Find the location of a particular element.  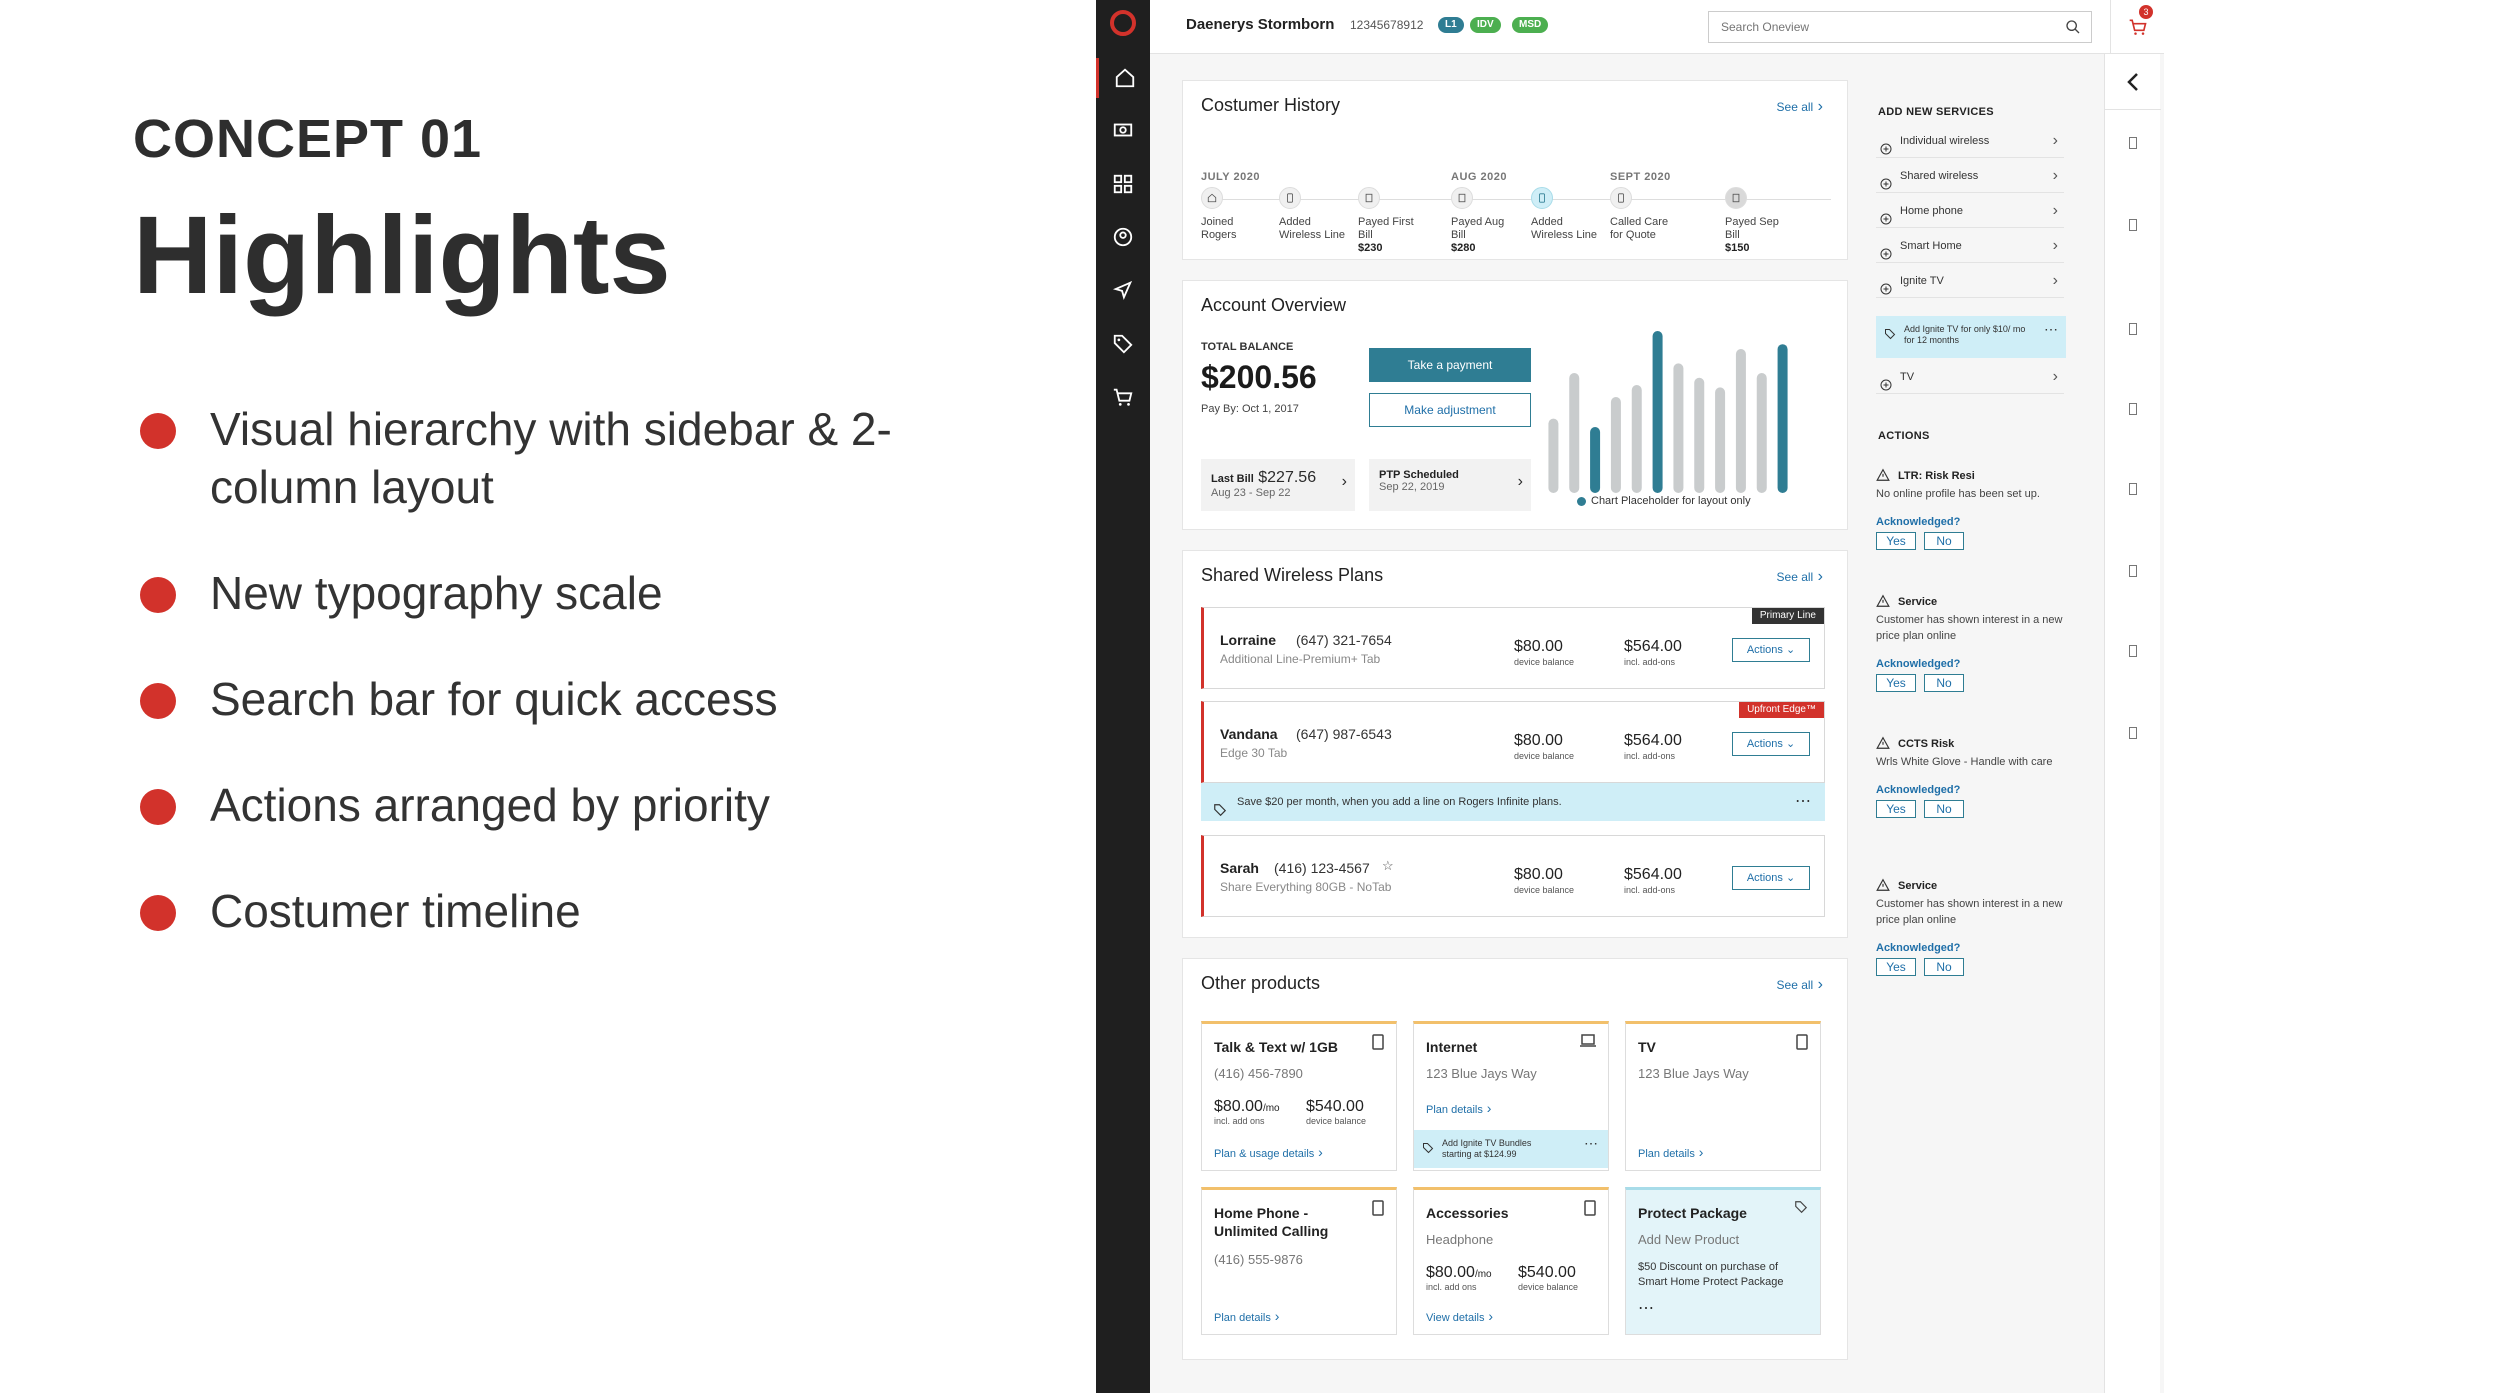

search-input is located at coordinates (1874, 27).